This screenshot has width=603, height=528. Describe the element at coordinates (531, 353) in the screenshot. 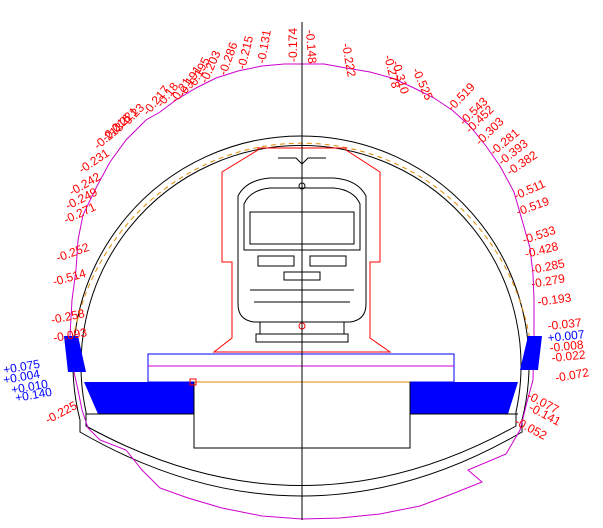

I see `right-lining-fill-upper` at that location.